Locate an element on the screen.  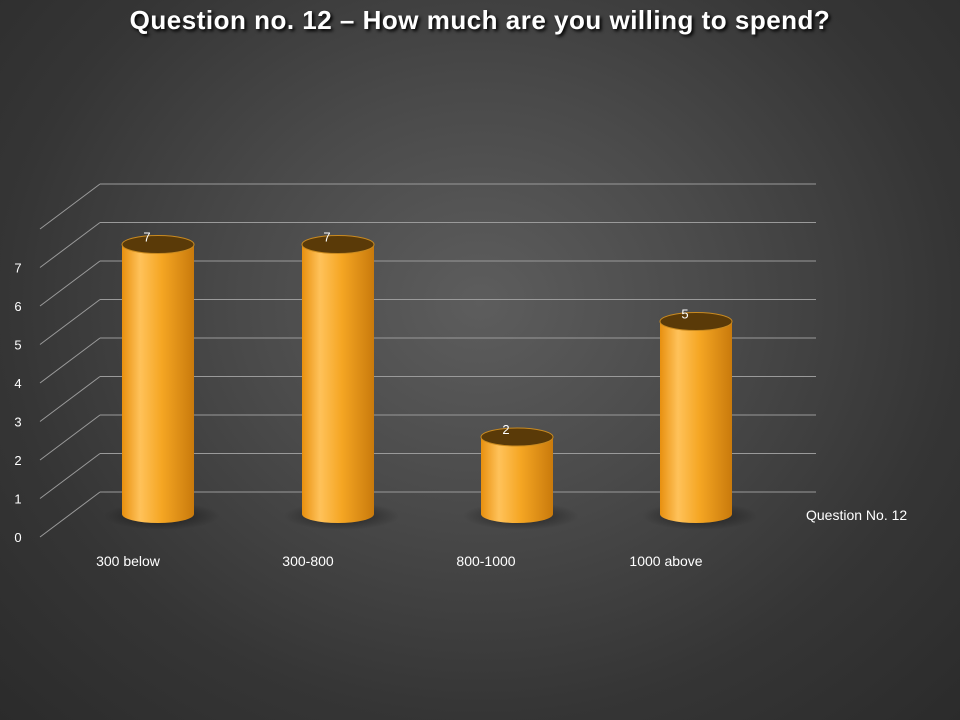
y-tick-label: 6 is located at coordinates (17, 306).